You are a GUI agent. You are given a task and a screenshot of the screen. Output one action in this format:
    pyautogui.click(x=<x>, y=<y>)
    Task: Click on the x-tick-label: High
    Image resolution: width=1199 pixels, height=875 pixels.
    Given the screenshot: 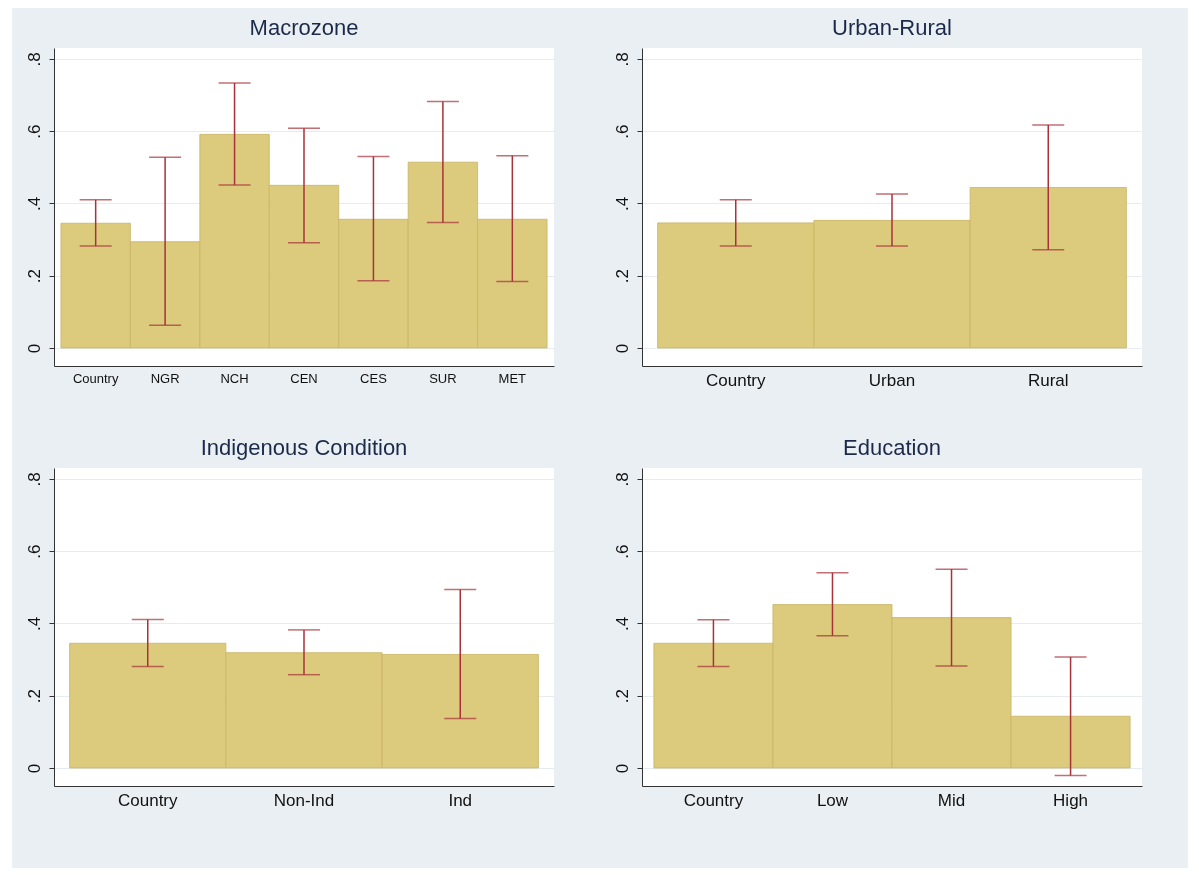 What is the action you would take?
    pyautogui.click(x=1071, y=800)
    